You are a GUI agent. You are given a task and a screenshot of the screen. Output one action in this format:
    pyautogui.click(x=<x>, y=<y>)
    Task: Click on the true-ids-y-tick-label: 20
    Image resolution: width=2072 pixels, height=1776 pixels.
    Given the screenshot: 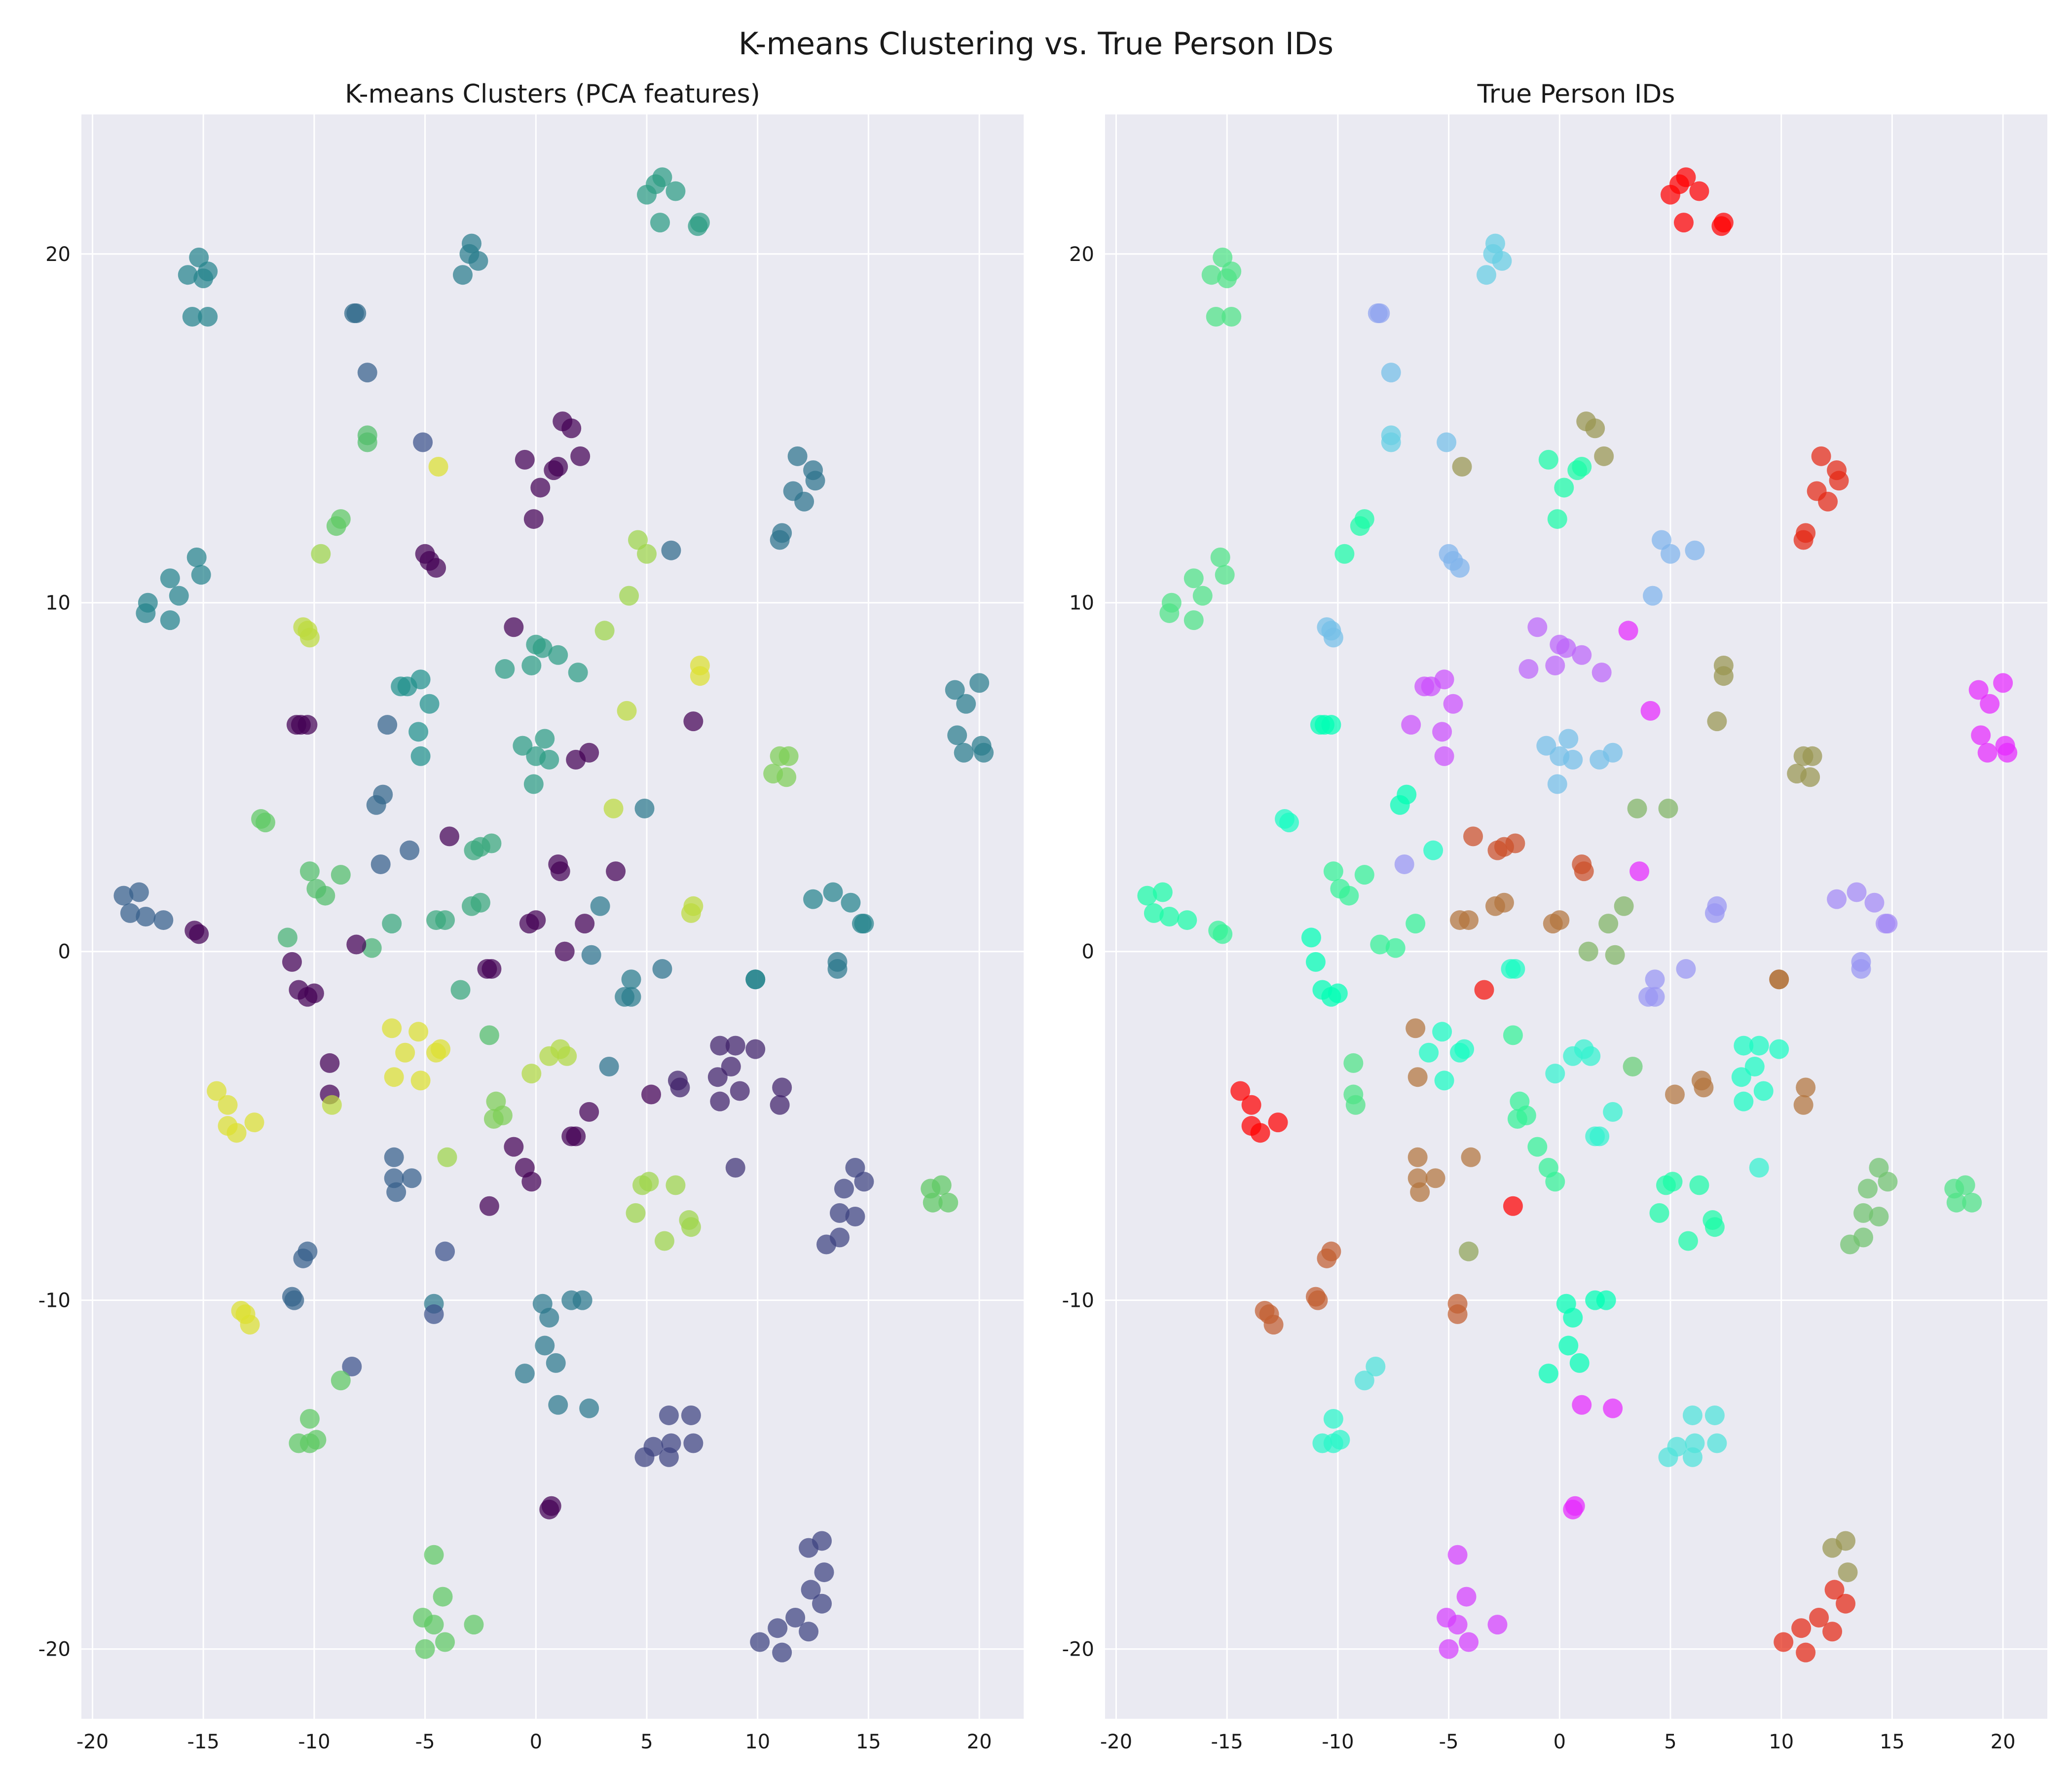 What is the action you would take?
    pyautogui.click(x=1082, y=255)
    